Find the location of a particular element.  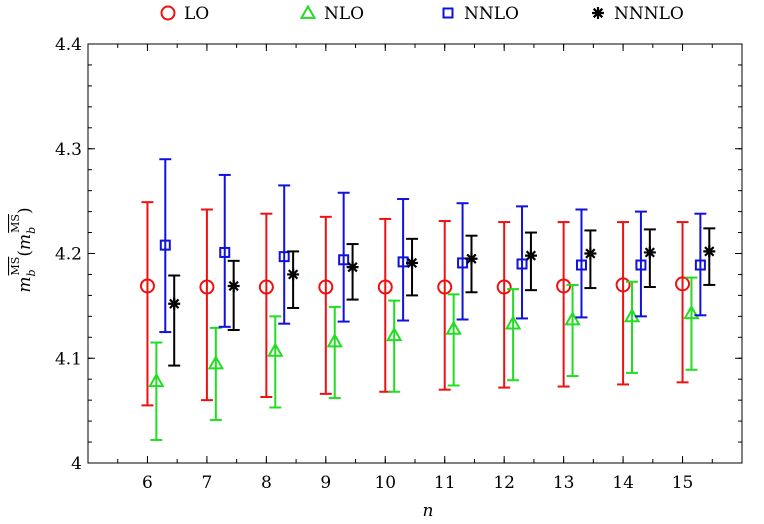

x-axis-label: n is located at coordinates (428, 511).